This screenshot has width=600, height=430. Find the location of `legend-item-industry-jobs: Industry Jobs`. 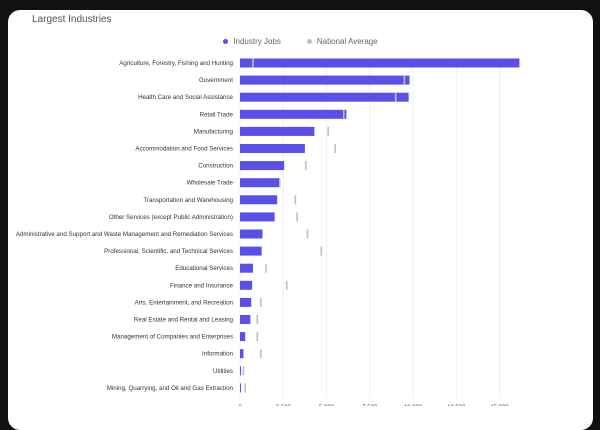

legend-item-industry-jobs: Industry Jobs is located at coordinates (252, 41).